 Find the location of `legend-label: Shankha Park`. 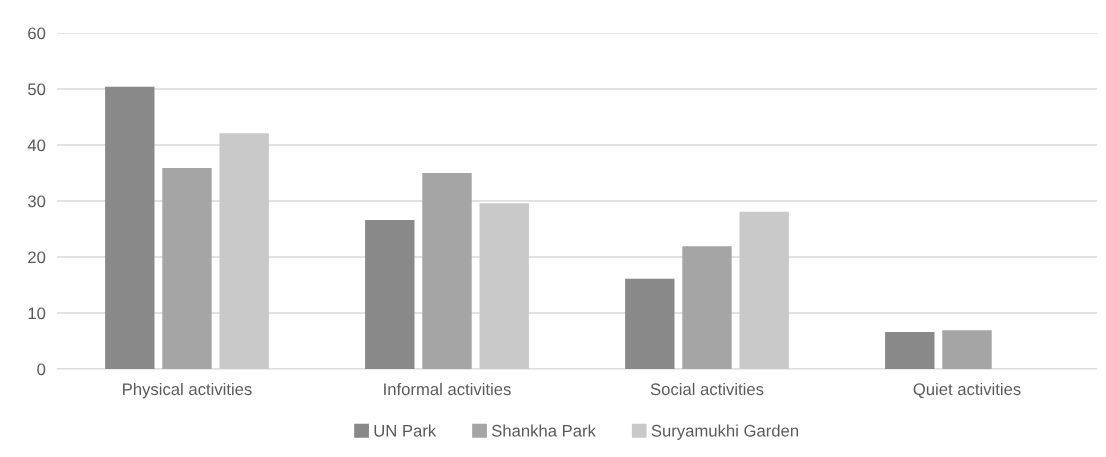

legend-label: Shankha Park is located at coordinates (543, 430).